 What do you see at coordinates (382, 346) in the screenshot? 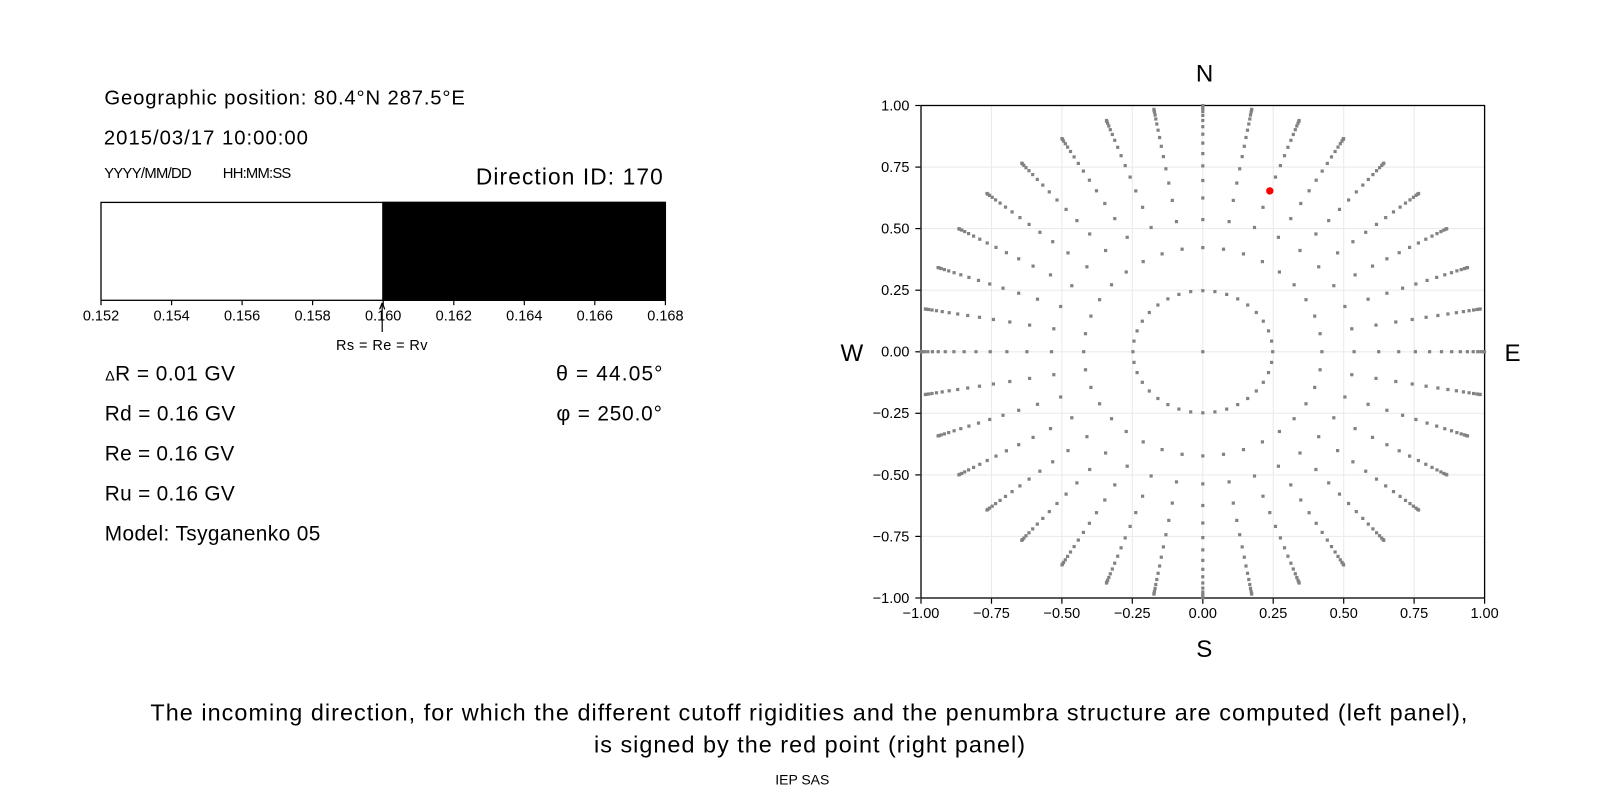
I see `svg-text: Rs = Re = Rv` at bounding box center [382, 346].